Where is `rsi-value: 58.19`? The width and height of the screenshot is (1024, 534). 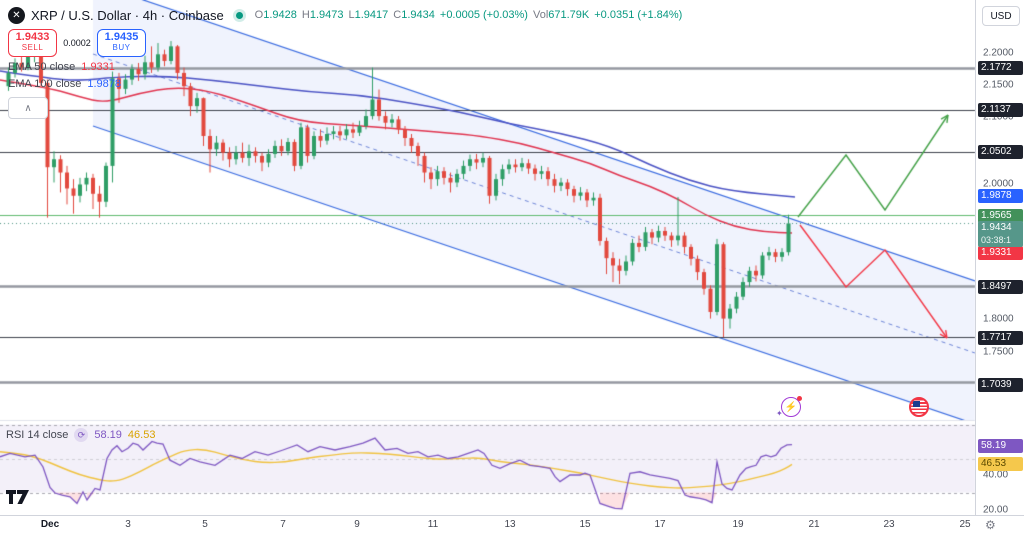 rsi-value: 58.19 is located at coordinates (108, 435).